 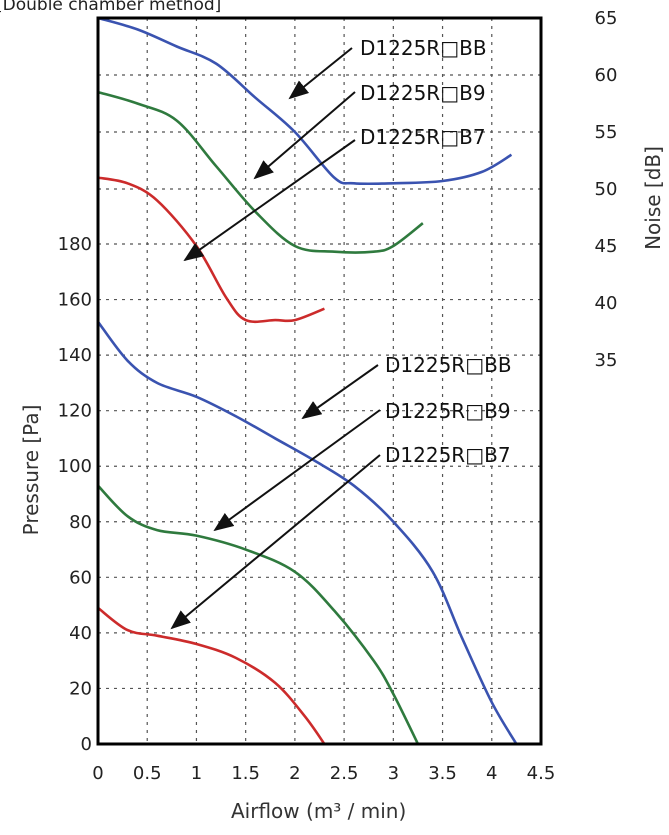 What do you see at coordinates (75, 355) in the screenshot?
I see `y-tick-label-7: 140` at bounding box center [75, 355].